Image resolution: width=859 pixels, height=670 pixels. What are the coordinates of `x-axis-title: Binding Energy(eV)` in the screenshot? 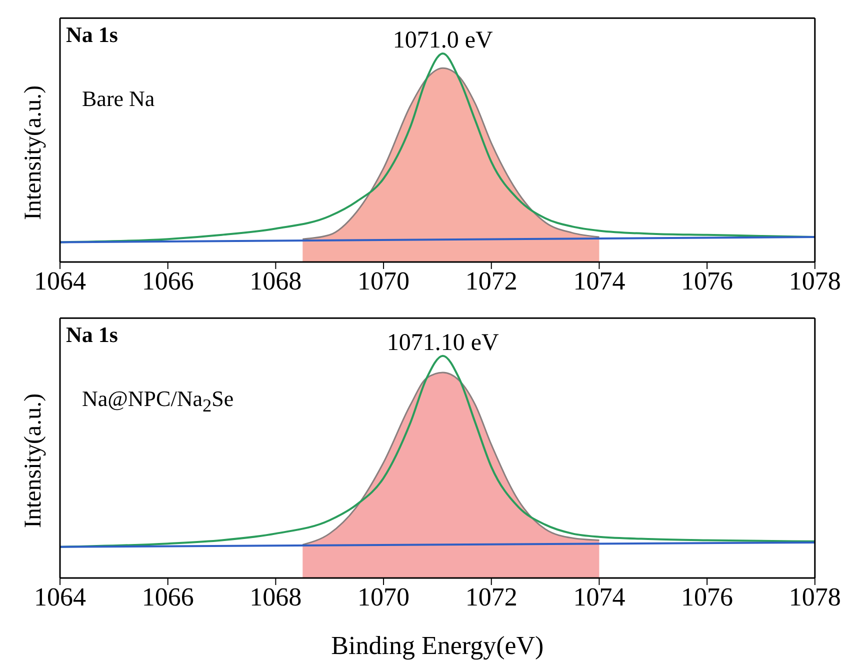 It's located at (437, 645).